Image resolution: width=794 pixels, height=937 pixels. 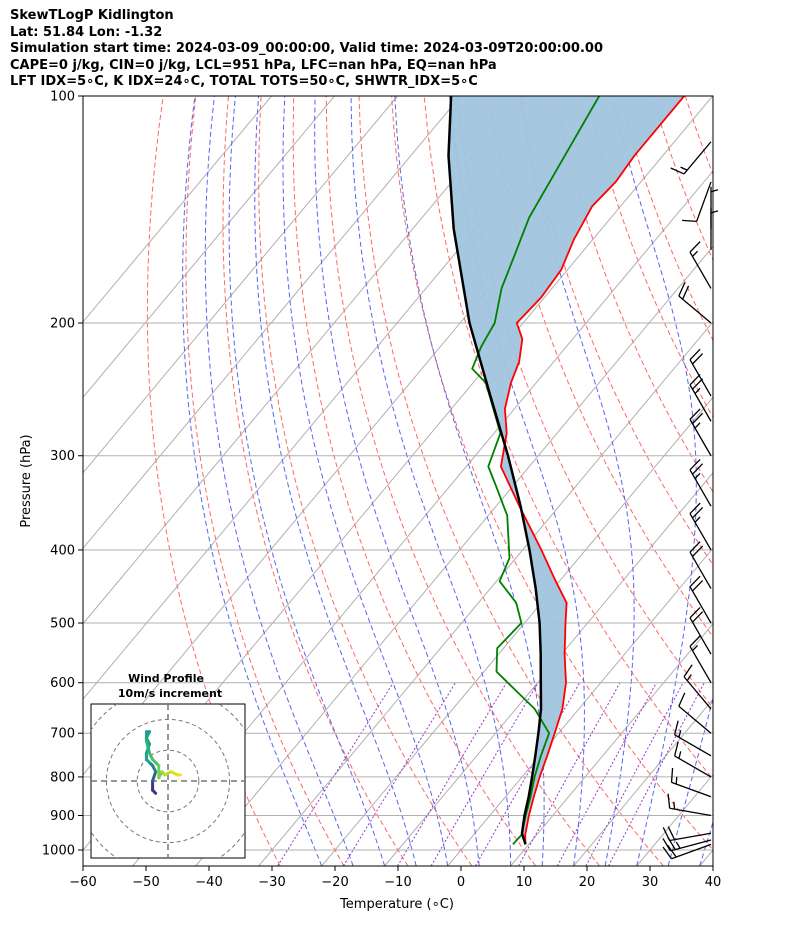 I want to click on y-tick-label: 1000, so click(x=58, y=851).